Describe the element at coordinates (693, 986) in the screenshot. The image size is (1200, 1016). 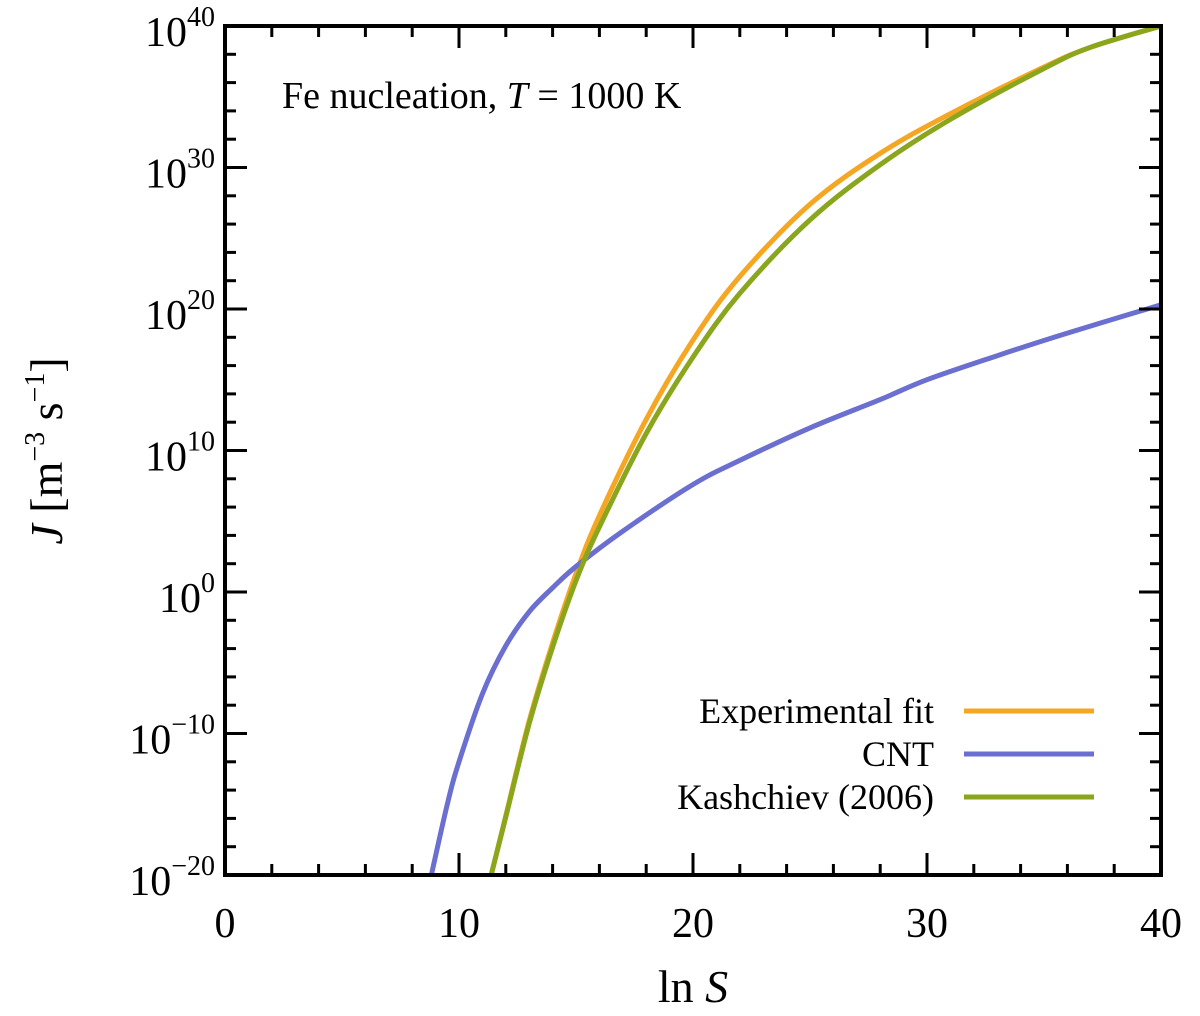
I see `x-axis-title: ln S` at that location.